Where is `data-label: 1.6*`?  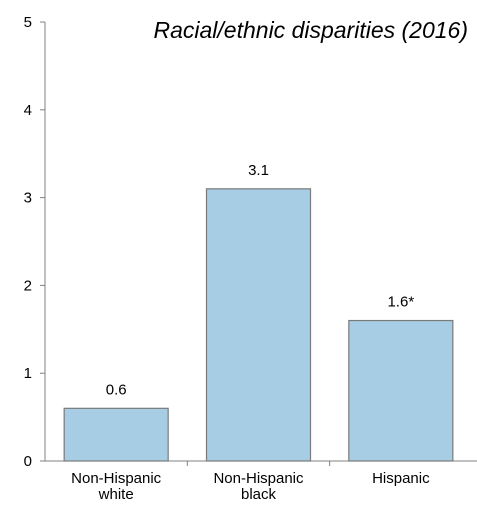
data-label: 1.6* is located at coordinates (400, 302).